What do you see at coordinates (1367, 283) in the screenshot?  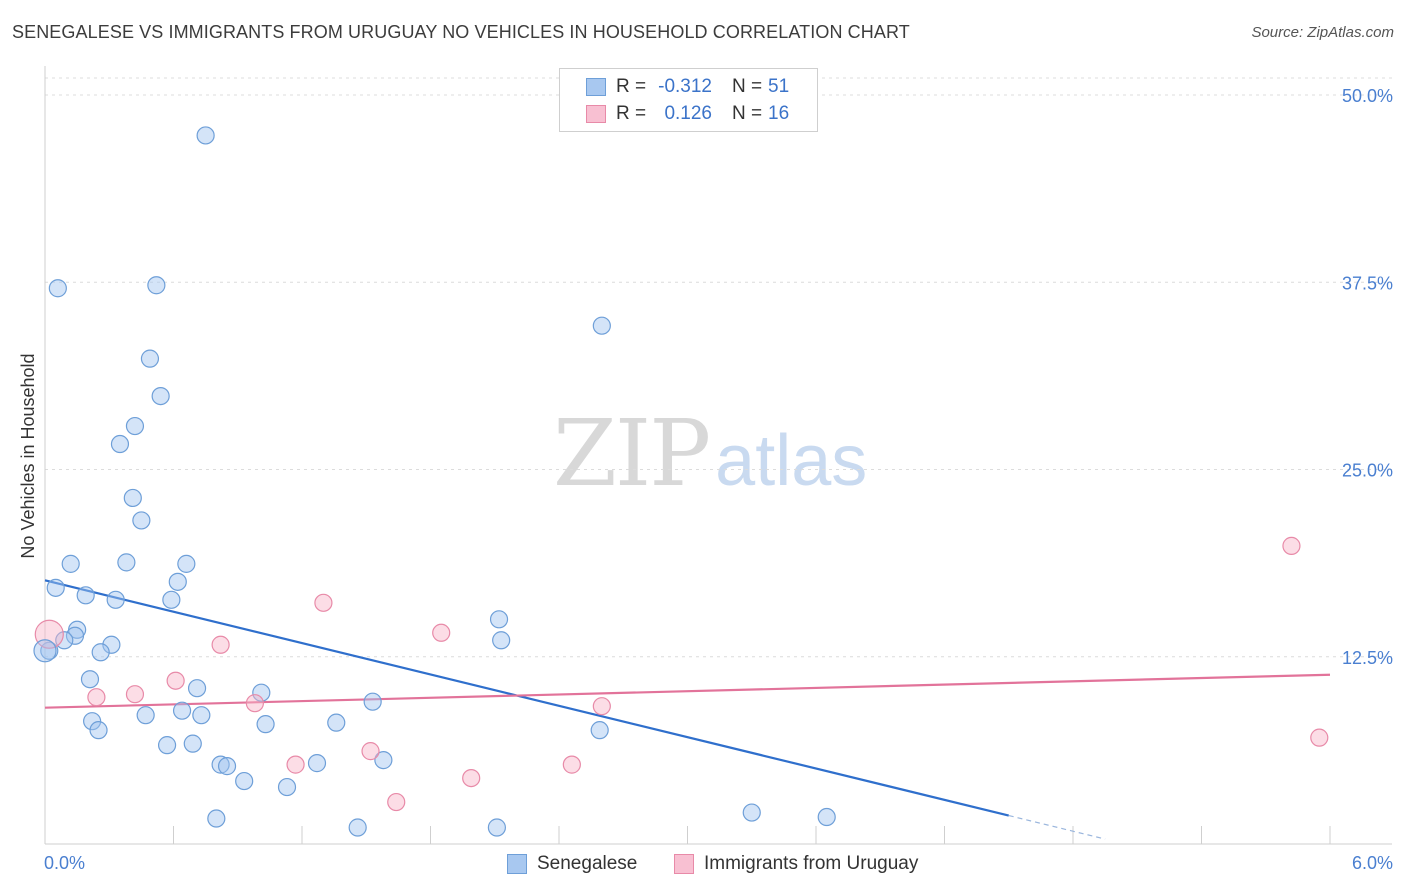 I see `y-tick-label: 37.5%` at bounding box center [1367, 283].